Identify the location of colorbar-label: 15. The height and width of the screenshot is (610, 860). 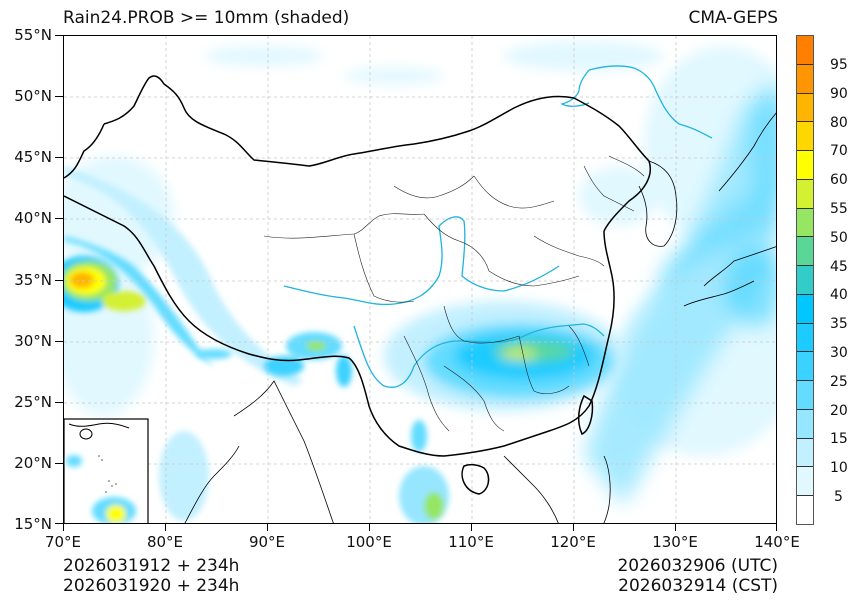
(839, 439).